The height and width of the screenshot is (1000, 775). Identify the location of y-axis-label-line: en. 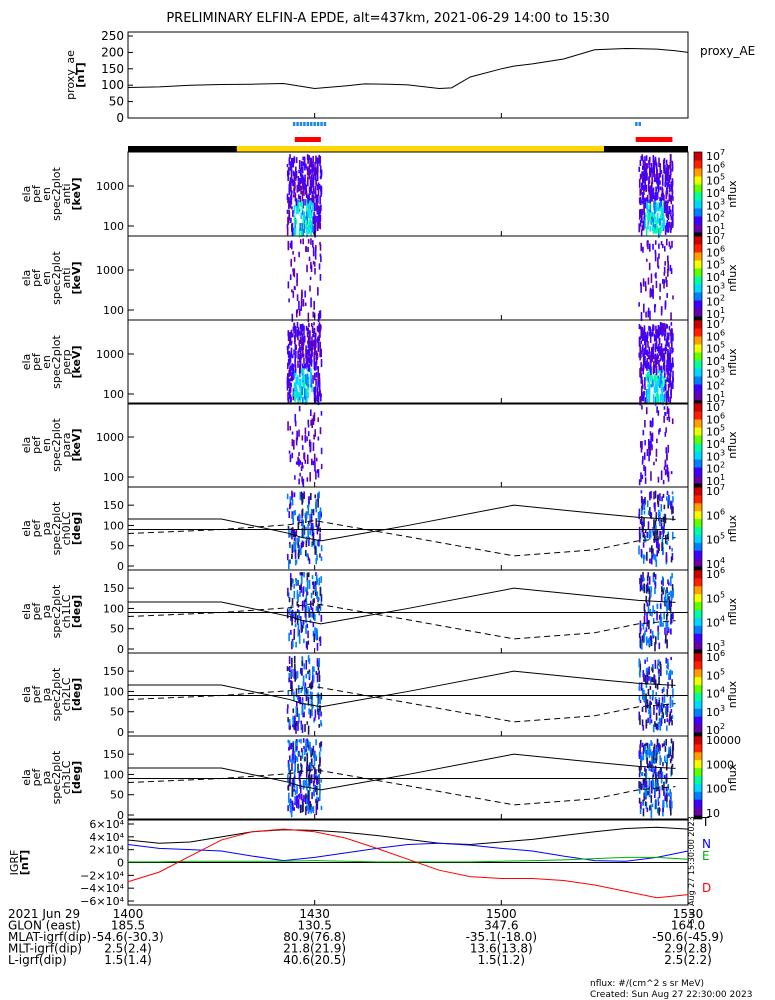
(46, 278).